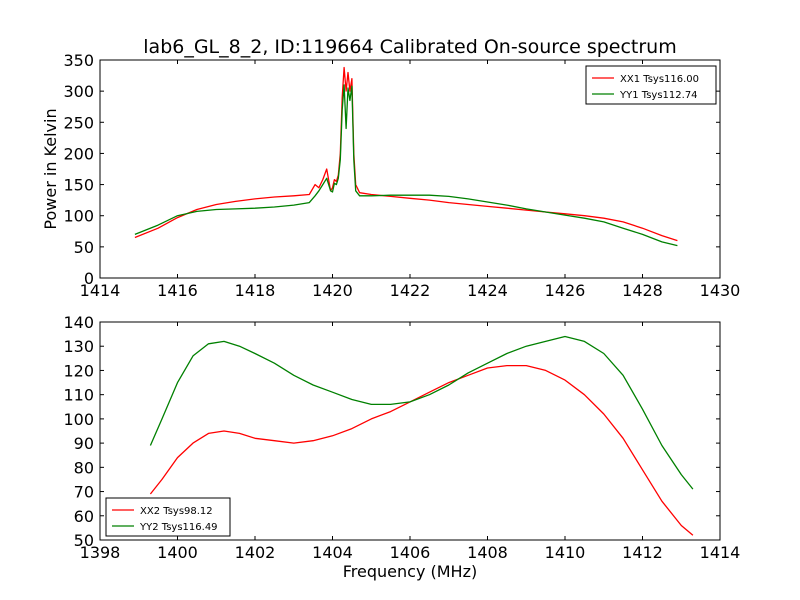  I want to click on y-tick-label: 350, so click(78, 60).